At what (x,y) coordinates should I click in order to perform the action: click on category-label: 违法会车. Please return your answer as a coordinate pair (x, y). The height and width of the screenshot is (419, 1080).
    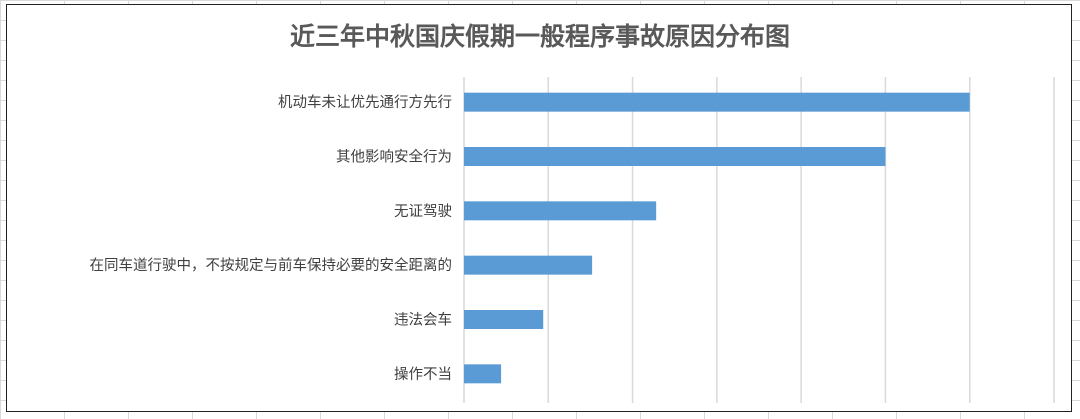
    Looking at the image, I should click on (423, 320).